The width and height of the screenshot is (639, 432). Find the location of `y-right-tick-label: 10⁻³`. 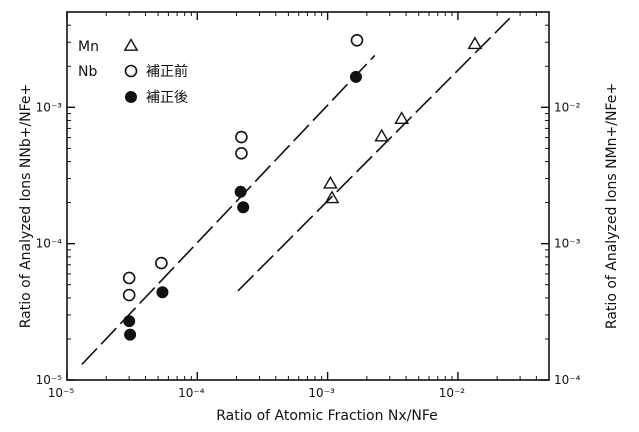

y-right-tick-label: 10⁻³ is located at coordinates (567, 244).